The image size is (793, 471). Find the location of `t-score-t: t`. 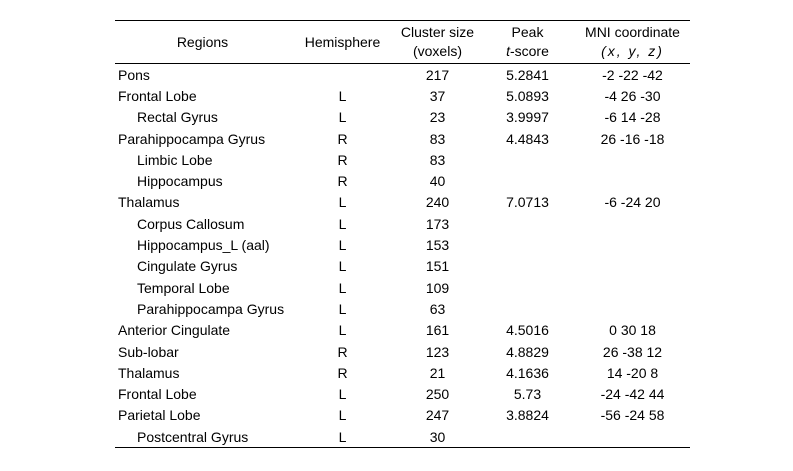

t-score-t: t is located at coordinates (508, 51).